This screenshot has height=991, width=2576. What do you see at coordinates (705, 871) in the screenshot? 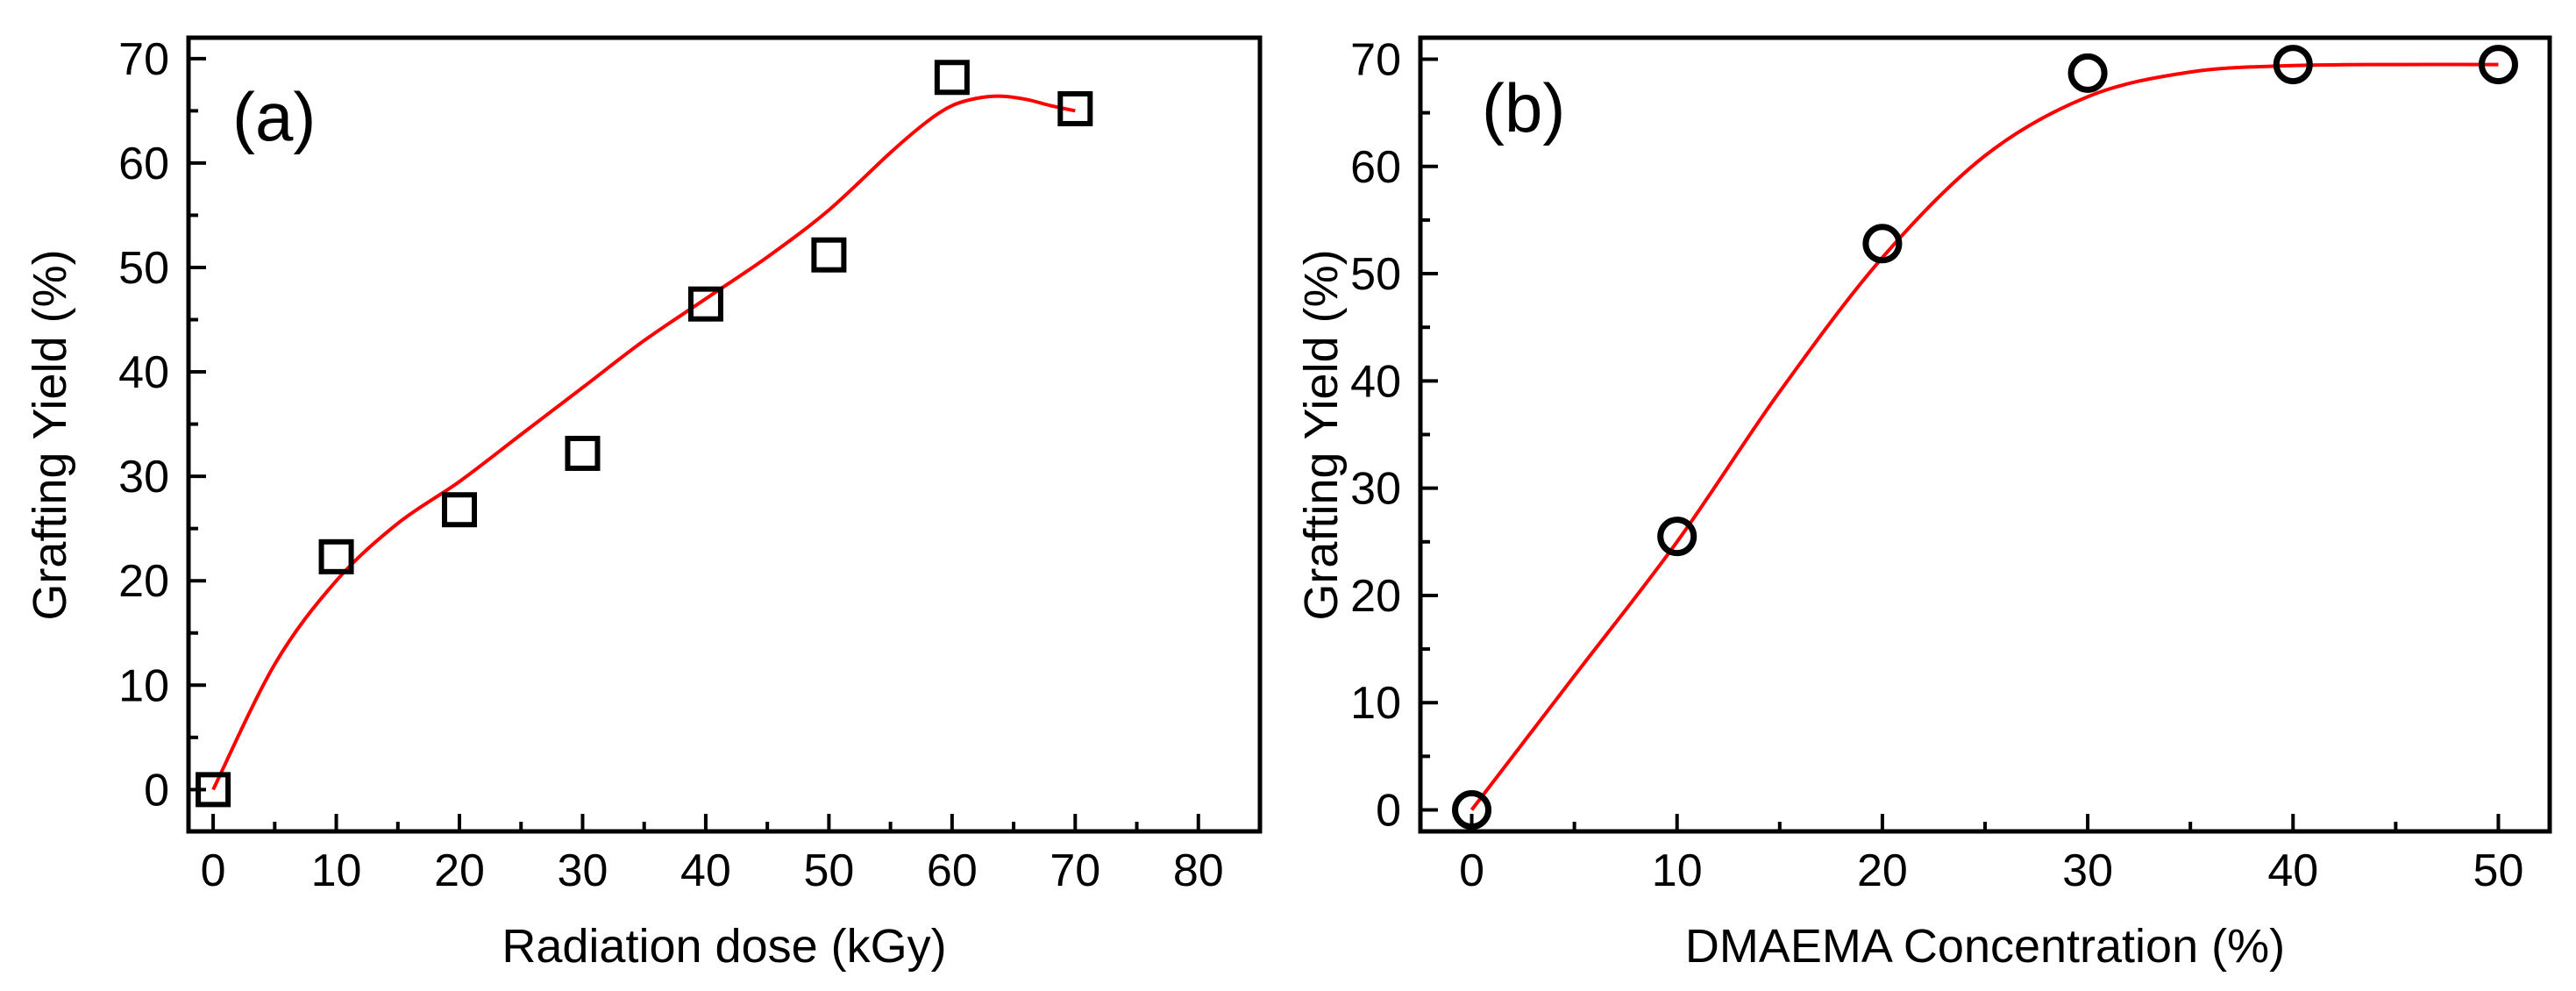
I see `x-tick-label-a: 40` at bounding box center [705, 871].